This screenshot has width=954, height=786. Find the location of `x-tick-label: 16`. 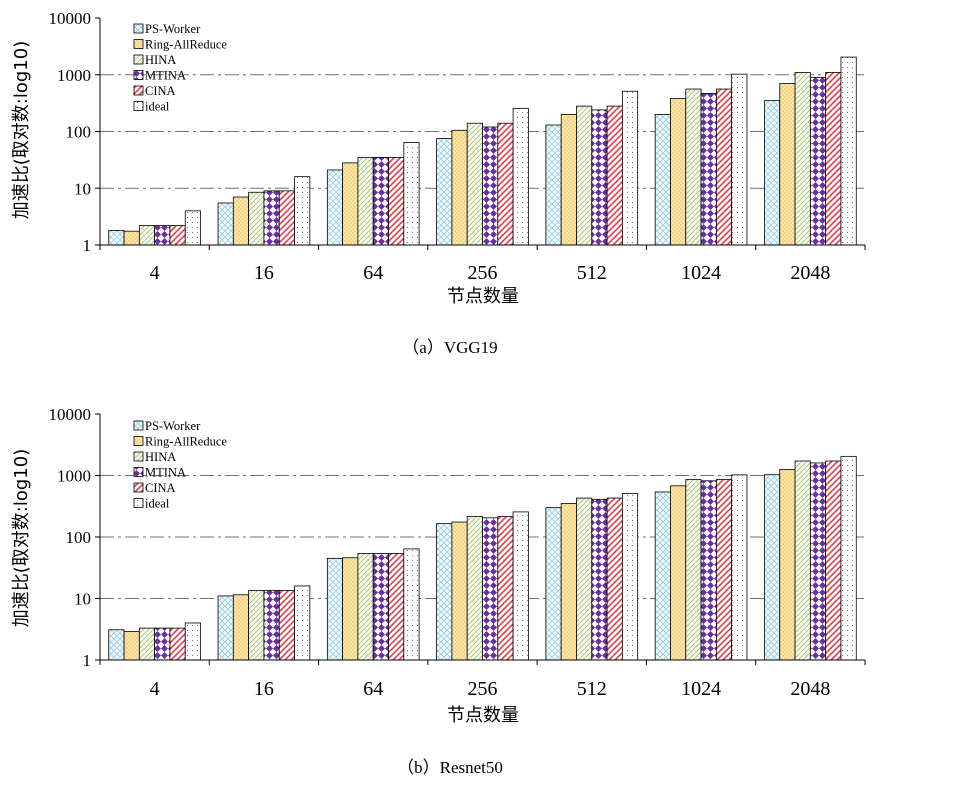

x-tick-label: 16 is located at coordinates (264, 689).